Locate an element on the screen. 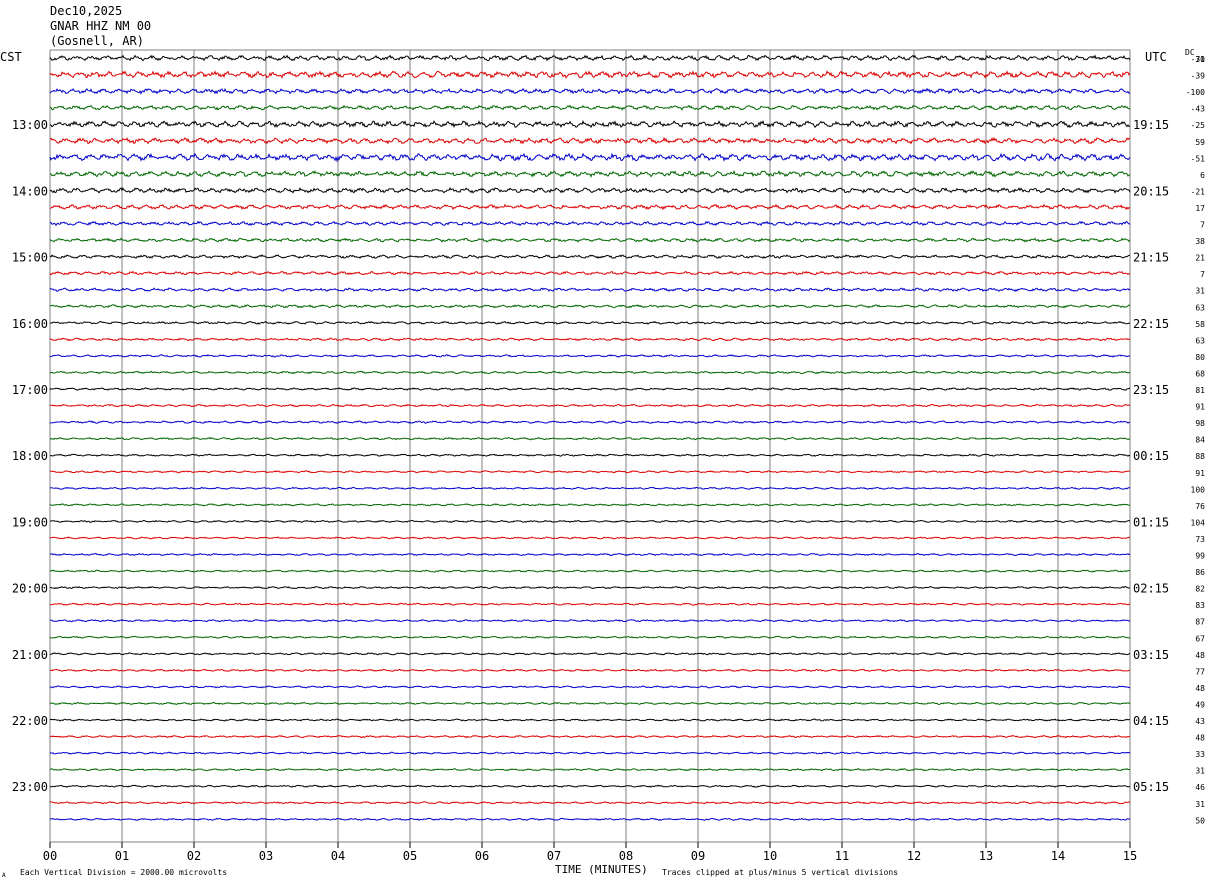  right-hour-label: 04:15 is located at coordinates (1151, 721).